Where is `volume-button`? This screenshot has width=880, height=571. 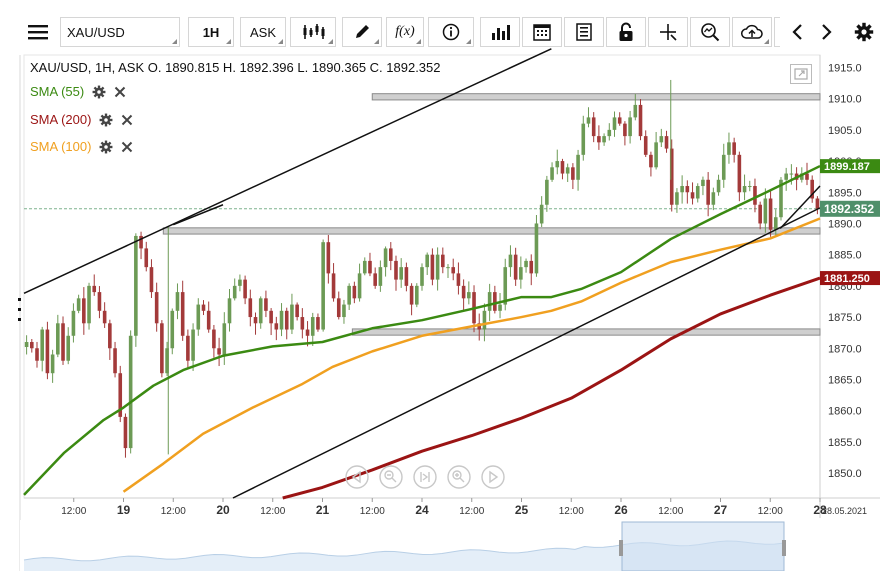 volume-button is located at coordinates (500, 32).